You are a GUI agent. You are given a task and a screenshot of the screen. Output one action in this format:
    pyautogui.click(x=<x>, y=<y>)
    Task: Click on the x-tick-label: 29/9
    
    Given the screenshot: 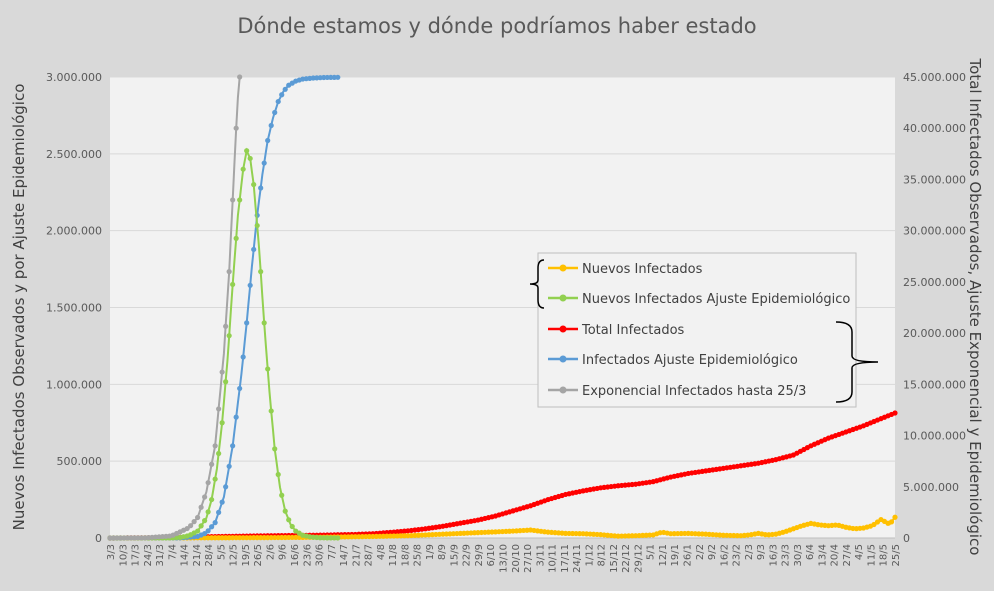 What is the action you would take?
    pyautogui.click(x=479, y=555)
    